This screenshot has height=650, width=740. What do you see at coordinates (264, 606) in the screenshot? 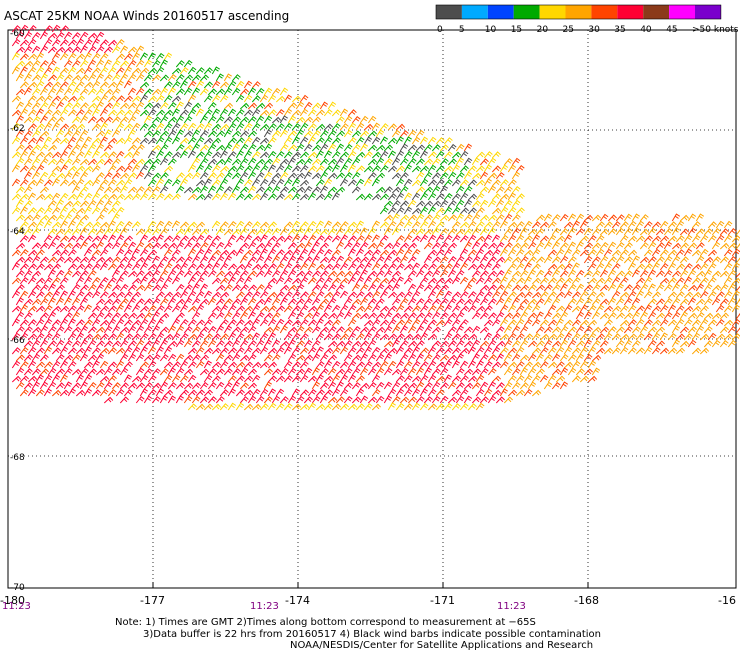
I see `time-labels: 11:23 11:23 11:23` at bounding box center [264, 606].